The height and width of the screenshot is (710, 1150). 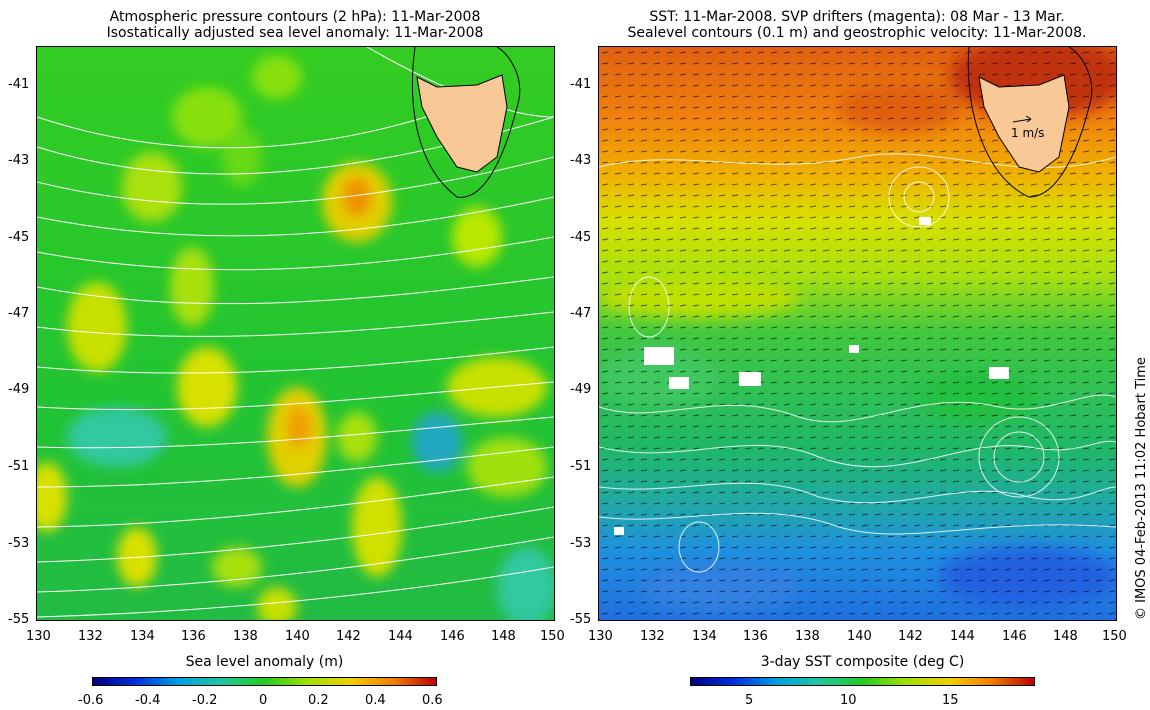 What do you see at coordinates (348, 636) in the screenshot?
I see `left-x-tick: 142` at bounding box center [348, 636].